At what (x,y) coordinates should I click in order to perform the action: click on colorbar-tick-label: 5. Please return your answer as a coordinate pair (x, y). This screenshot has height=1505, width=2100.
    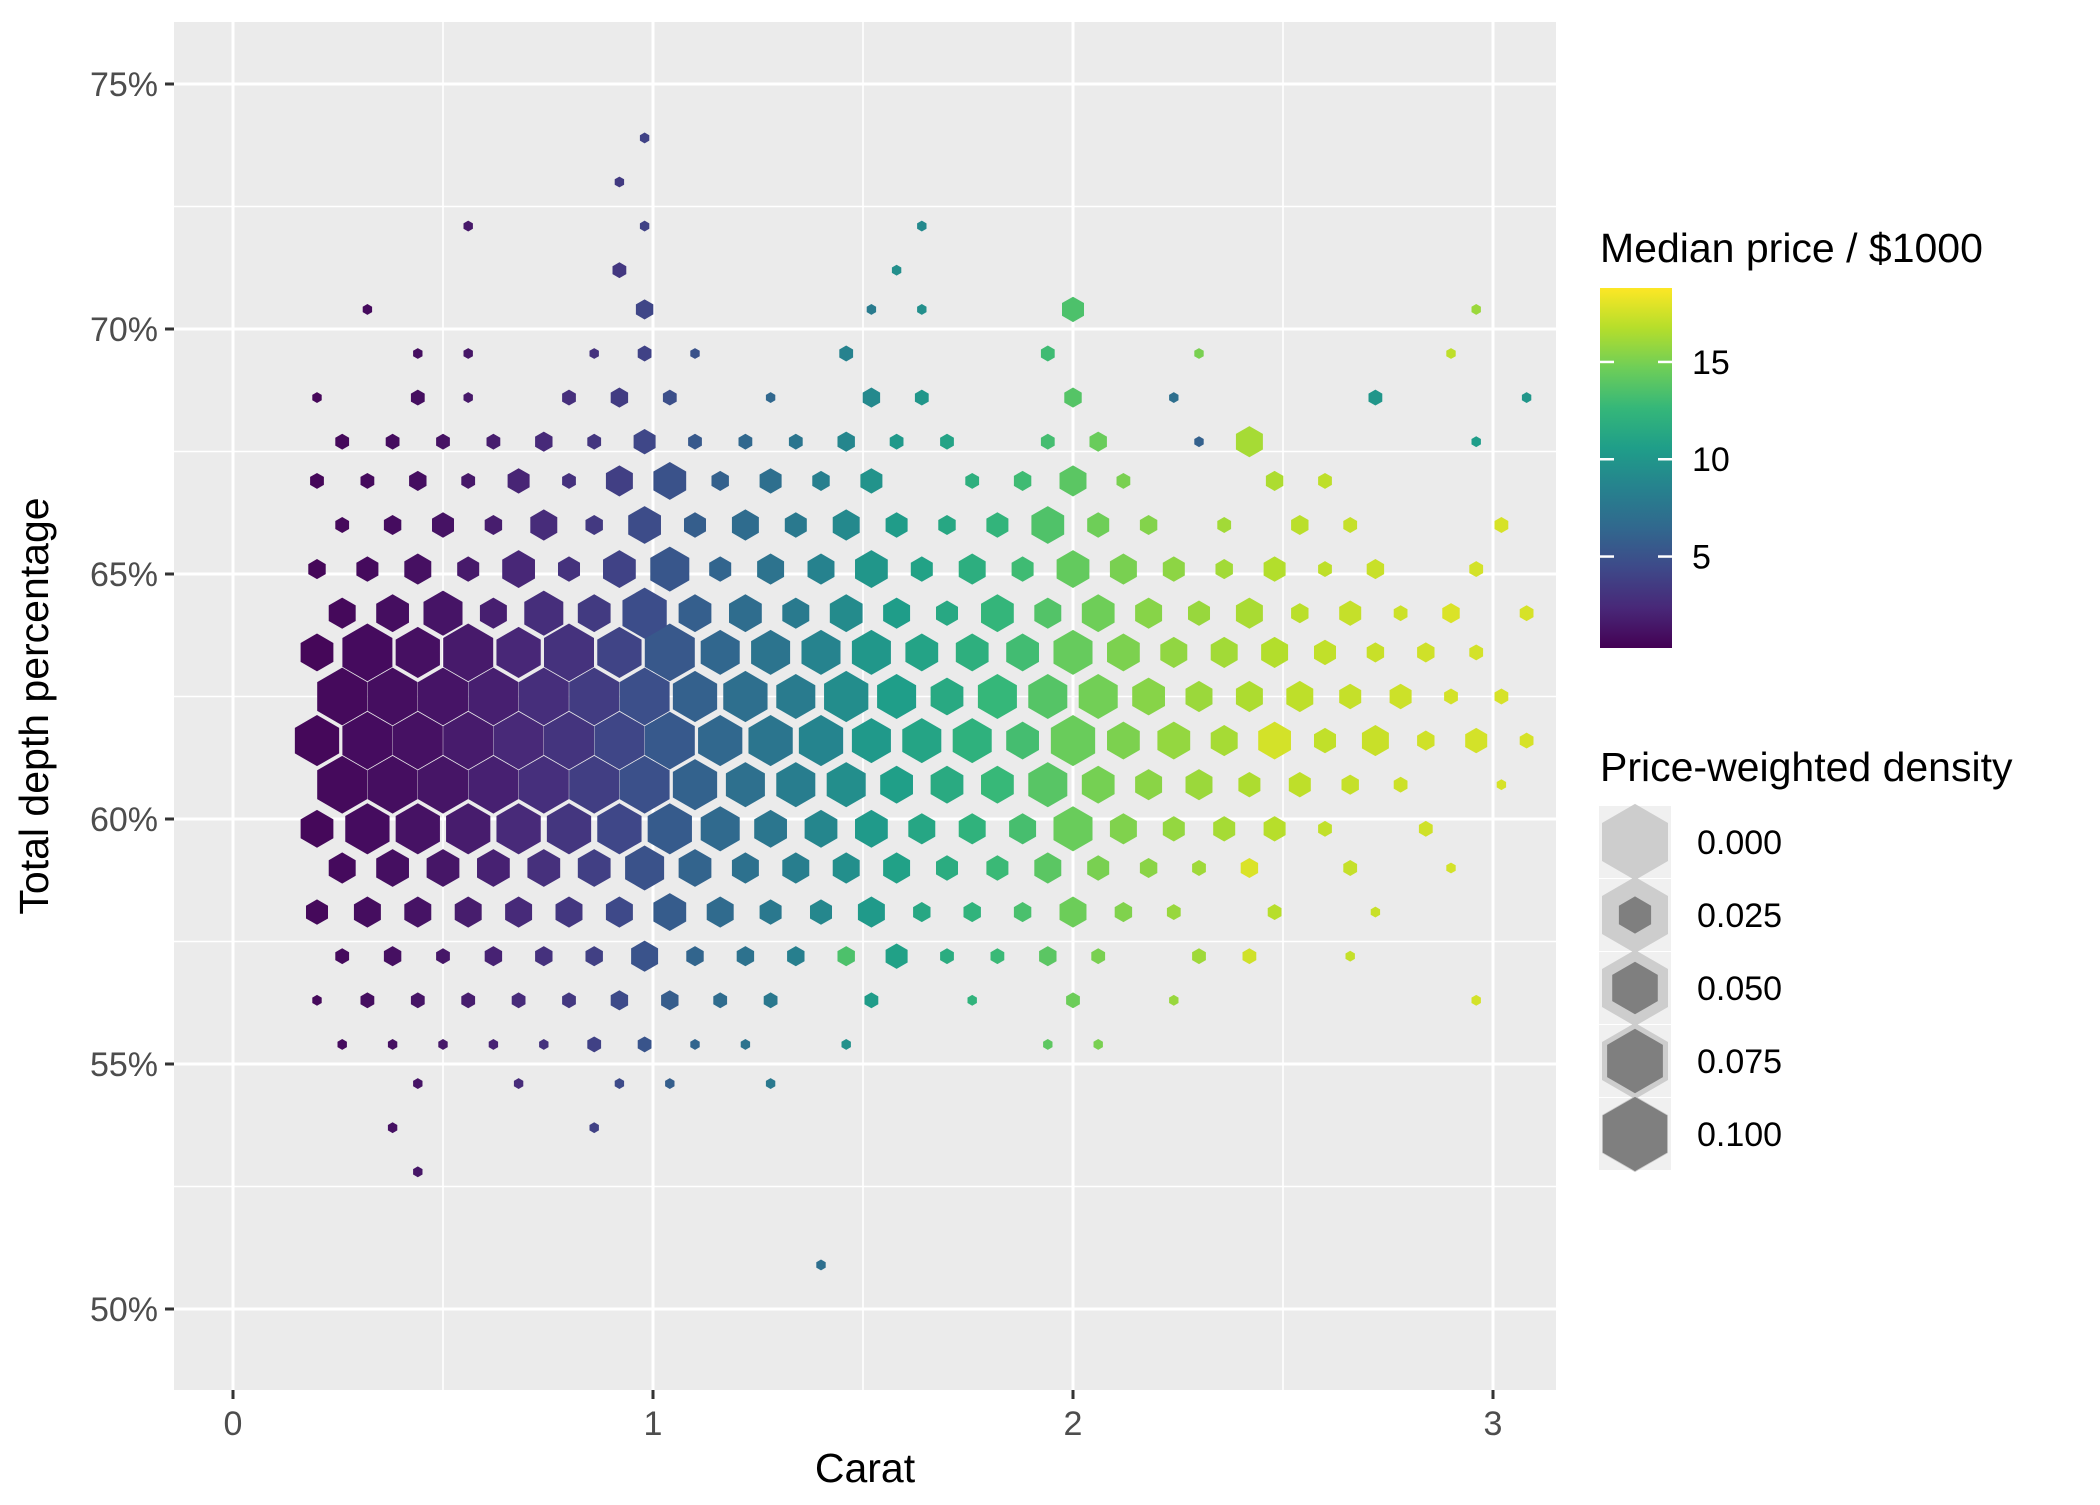
    Looking at the image, I should click on (1701, 558).